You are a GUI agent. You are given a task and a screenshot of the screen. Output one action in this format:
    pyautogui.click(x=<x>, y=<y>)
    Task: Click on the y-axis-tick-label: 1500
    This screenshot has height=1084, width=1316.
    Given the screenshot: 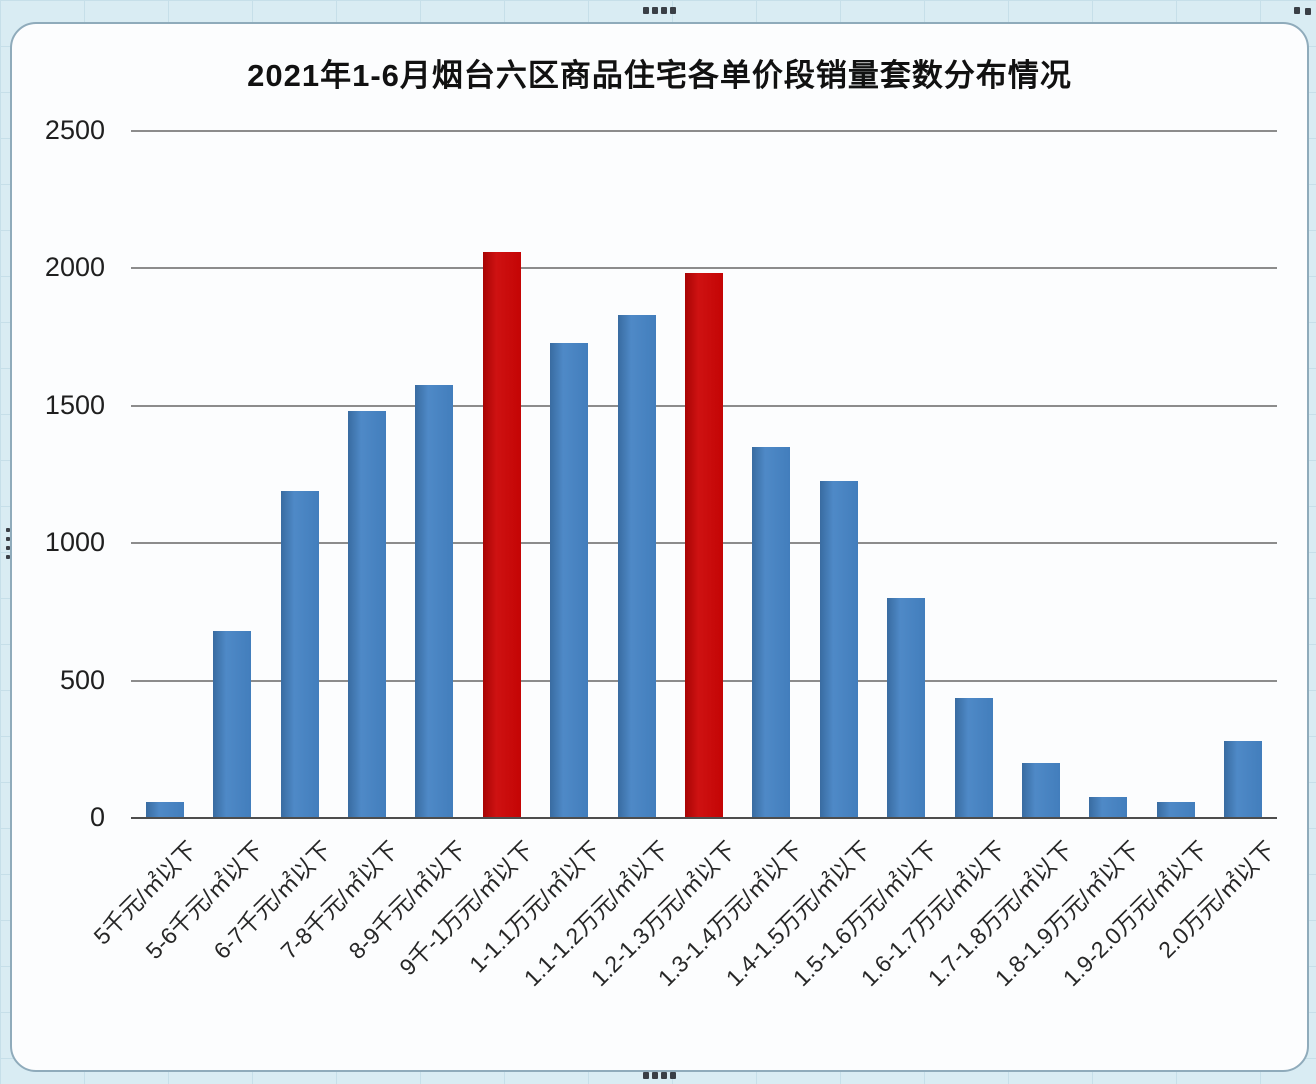 What is the action you would take?
    pyautogui.click(x=74, y=404)
    